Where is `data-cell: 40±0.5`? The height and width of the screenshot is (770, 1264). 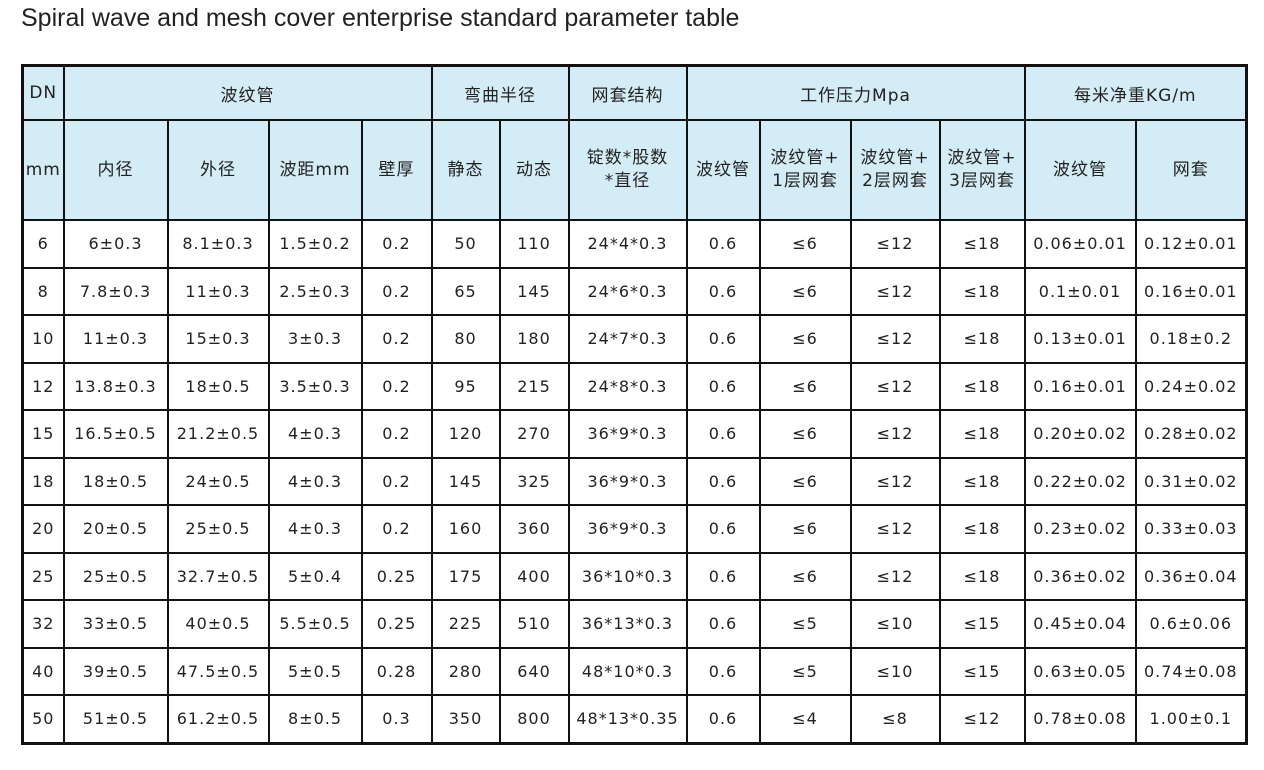 data-cell: 40±0.5 is located at coordinates (218, 624).